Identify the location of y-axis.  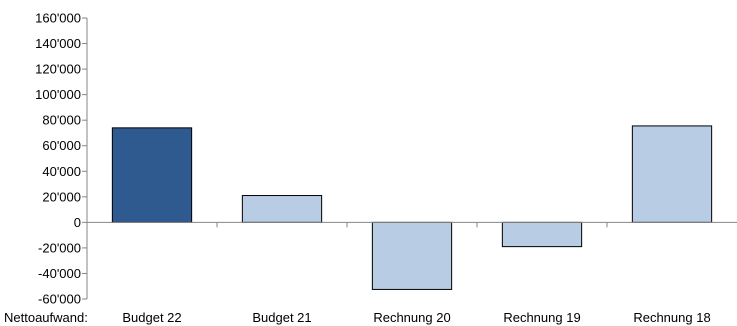
(85, 158).